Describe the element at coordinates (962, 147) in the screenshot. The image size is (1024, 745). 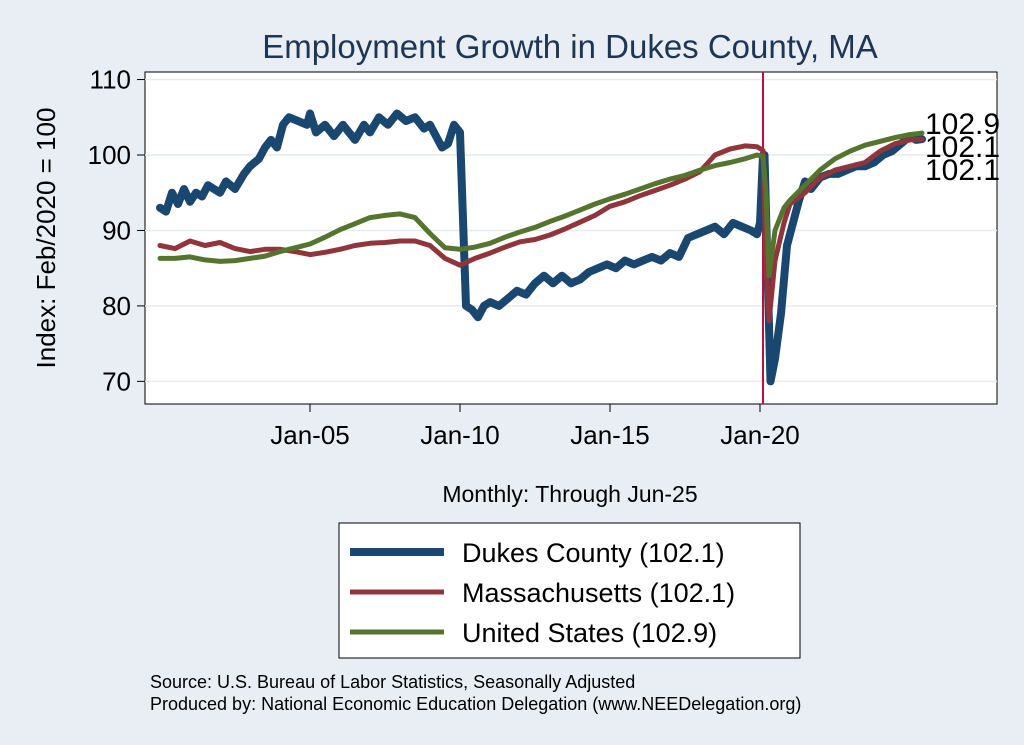
I see `end-label-massachusetts: 102.1` at that location.